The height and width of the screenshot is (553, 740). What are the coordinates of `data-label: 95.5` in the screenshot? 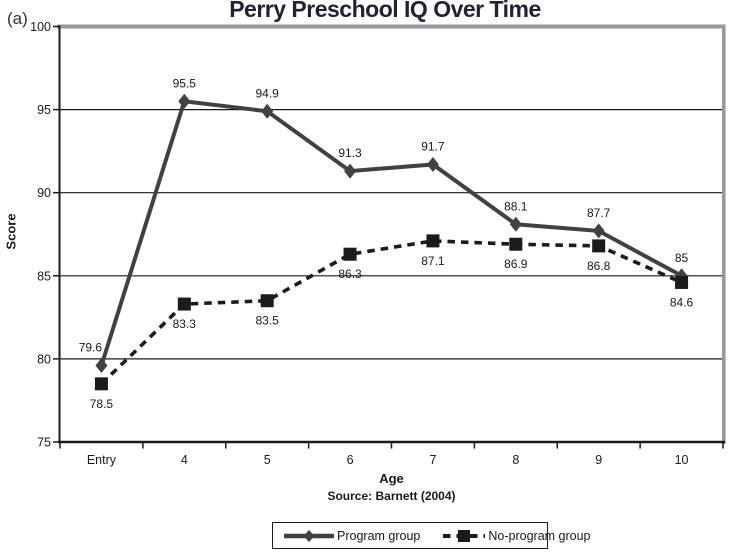 It's located at (185, 83).